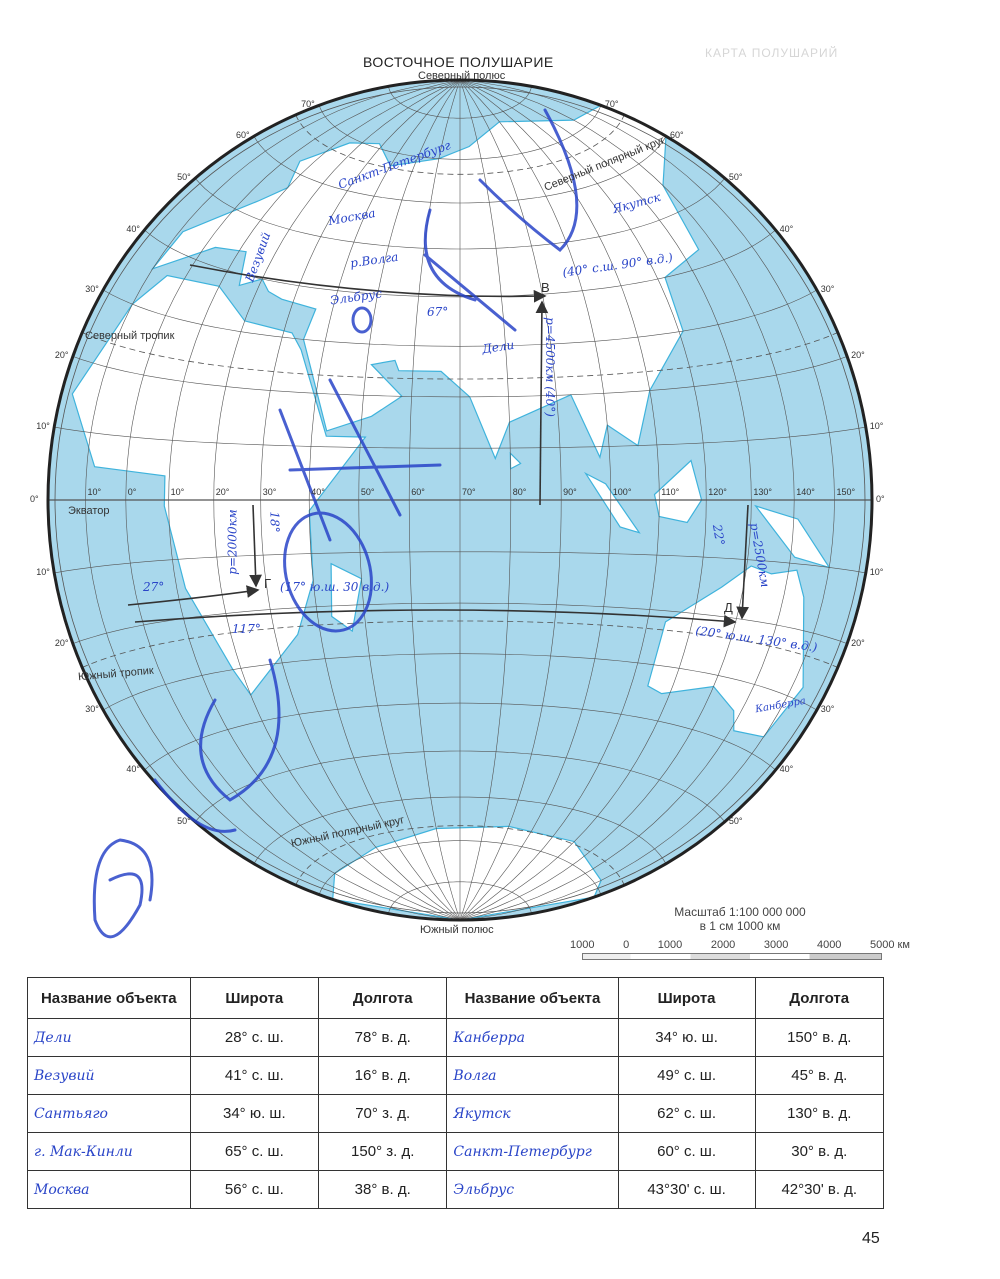 The height and width of the screenshot is (1279, 1000). Describe the element at coordinates (109, 1037) in the screenshot. I see `object-name-cell: Дели` at that location.